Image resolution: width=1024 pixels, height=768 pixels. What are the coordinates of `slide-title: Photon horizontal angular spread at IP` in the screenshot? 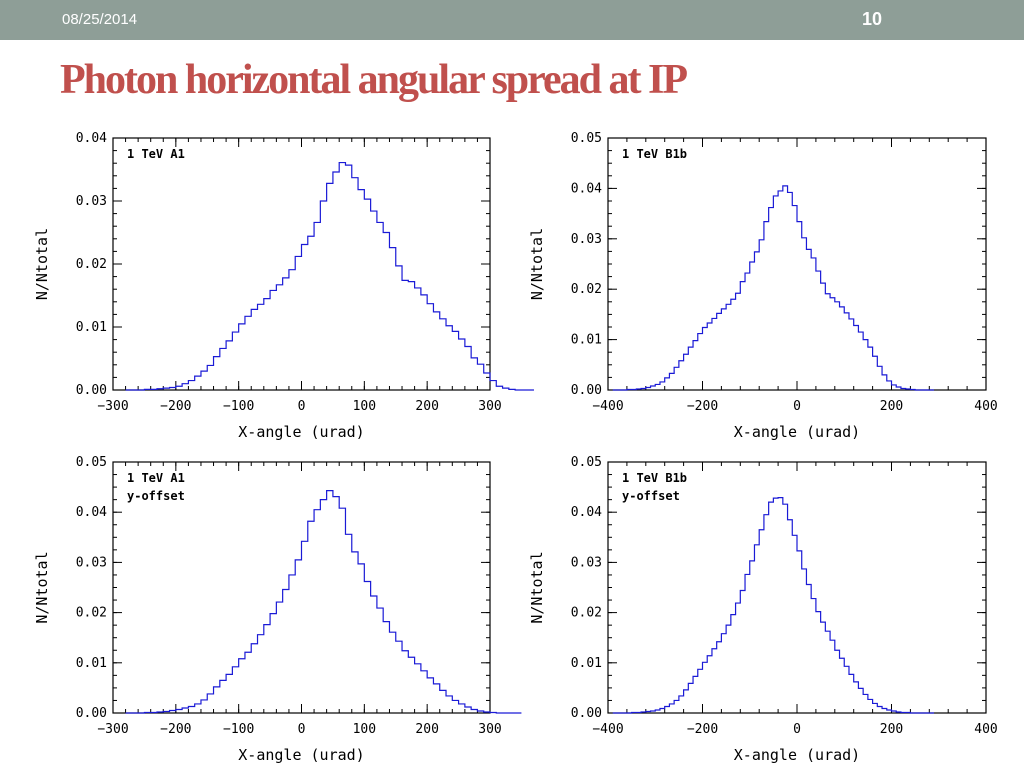 It's located at (374, 80).